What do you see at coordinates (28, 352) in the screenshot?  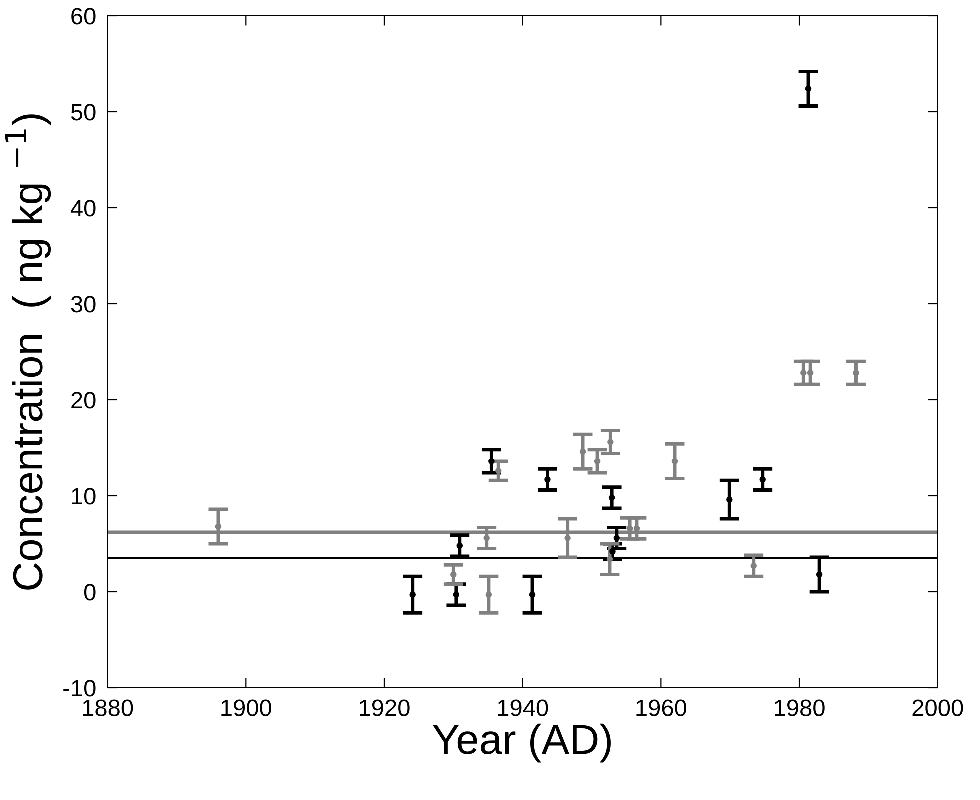 I see `y-axis-title: Concentration ( ng kg $^{−1}$)` at bounding box center [28, 352].